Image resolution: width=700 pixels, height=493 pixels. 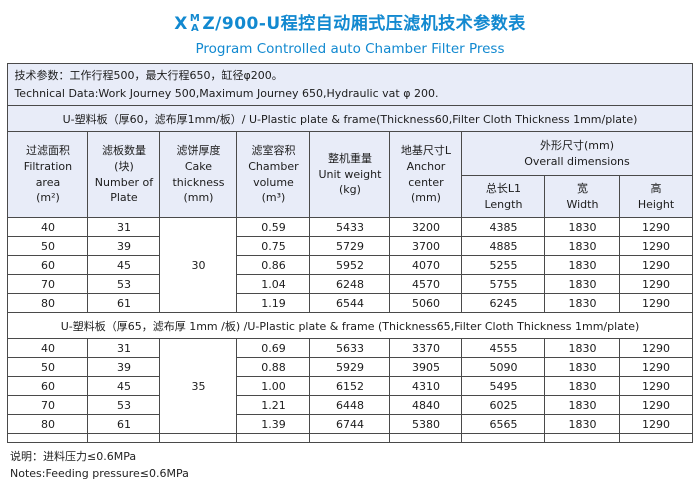 What do you see at coordinates (426, 227) in the screenshot?
I see `cell-anchor-center: 3200` at bounding box center [426, 227].